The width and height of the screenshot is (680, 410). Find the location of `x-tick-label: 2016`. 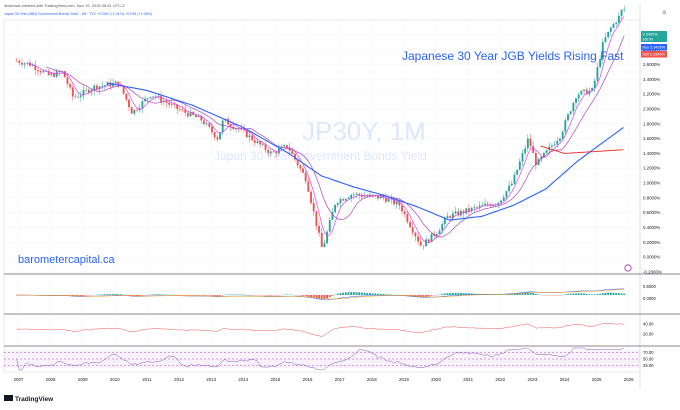

x-tick-label: 2016 is located at coordinates (308, 379).